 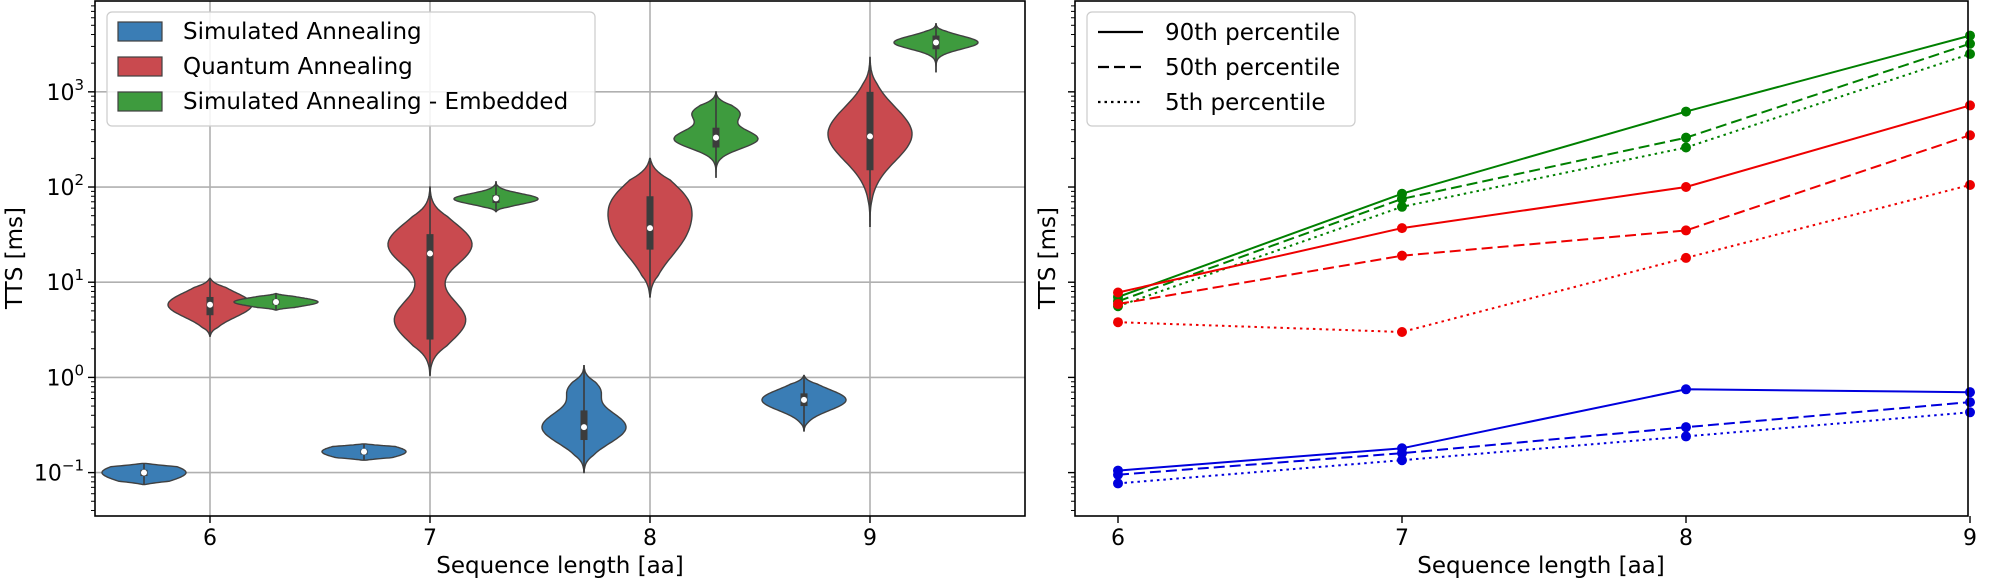 What do you see at coordinates (870, 538) in the screenshot?
I see `violin-x-tick-label: 9` at bounding box center [870, 538].